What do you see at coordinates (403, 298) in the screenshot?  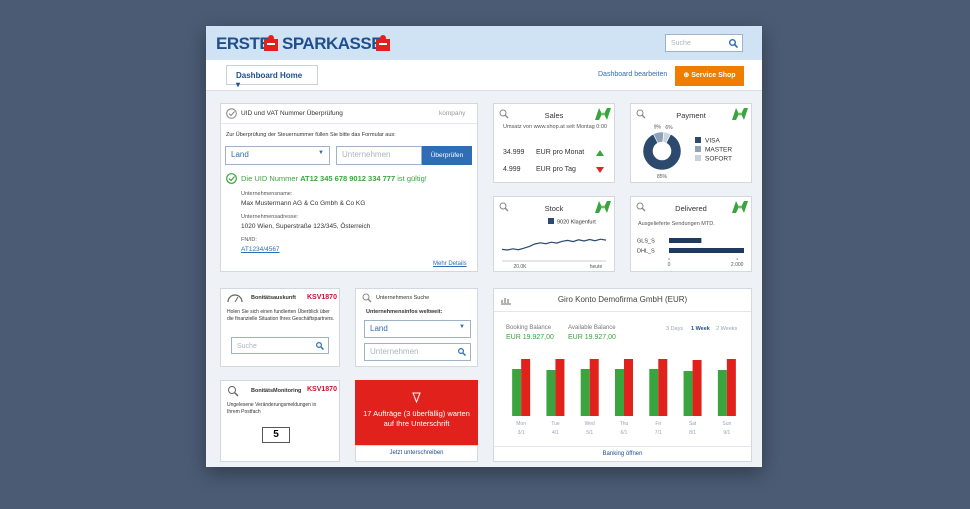 I see `company-search-title: Unternehmens Suche` at bounding box center [403, 298].